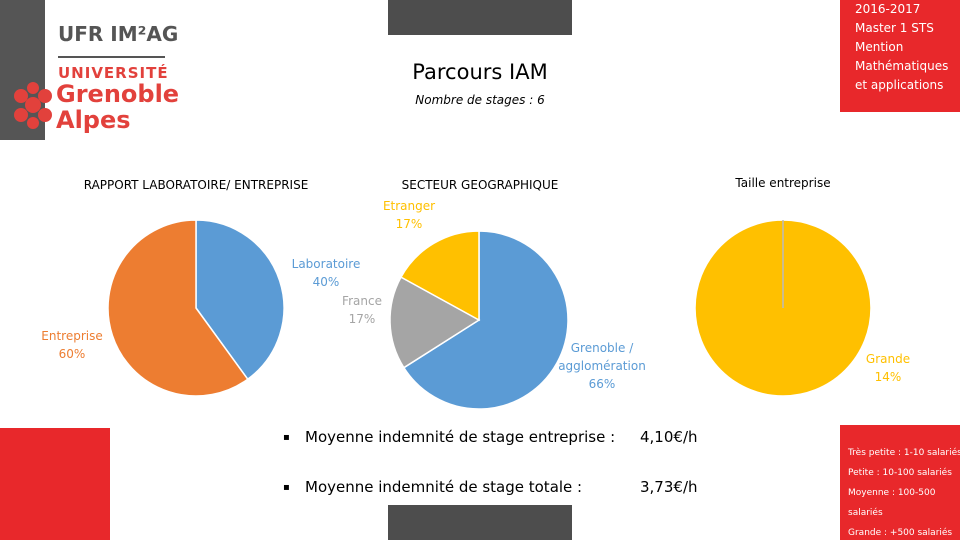 This screenshot has height=540, width=960. What do you see at coordinates (362, 310) in the screenshot?
I see `pie-label: France 17%` at bounding box center [362, 310].